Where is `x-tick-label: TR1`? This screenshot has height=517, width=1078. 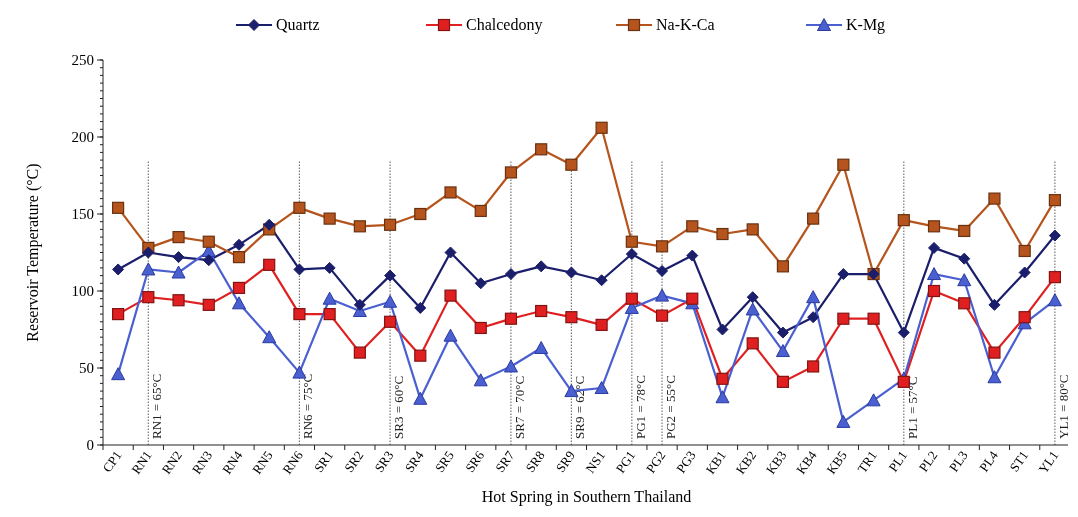
x-tick-label: TR1 is located at coordinates (867, 462).